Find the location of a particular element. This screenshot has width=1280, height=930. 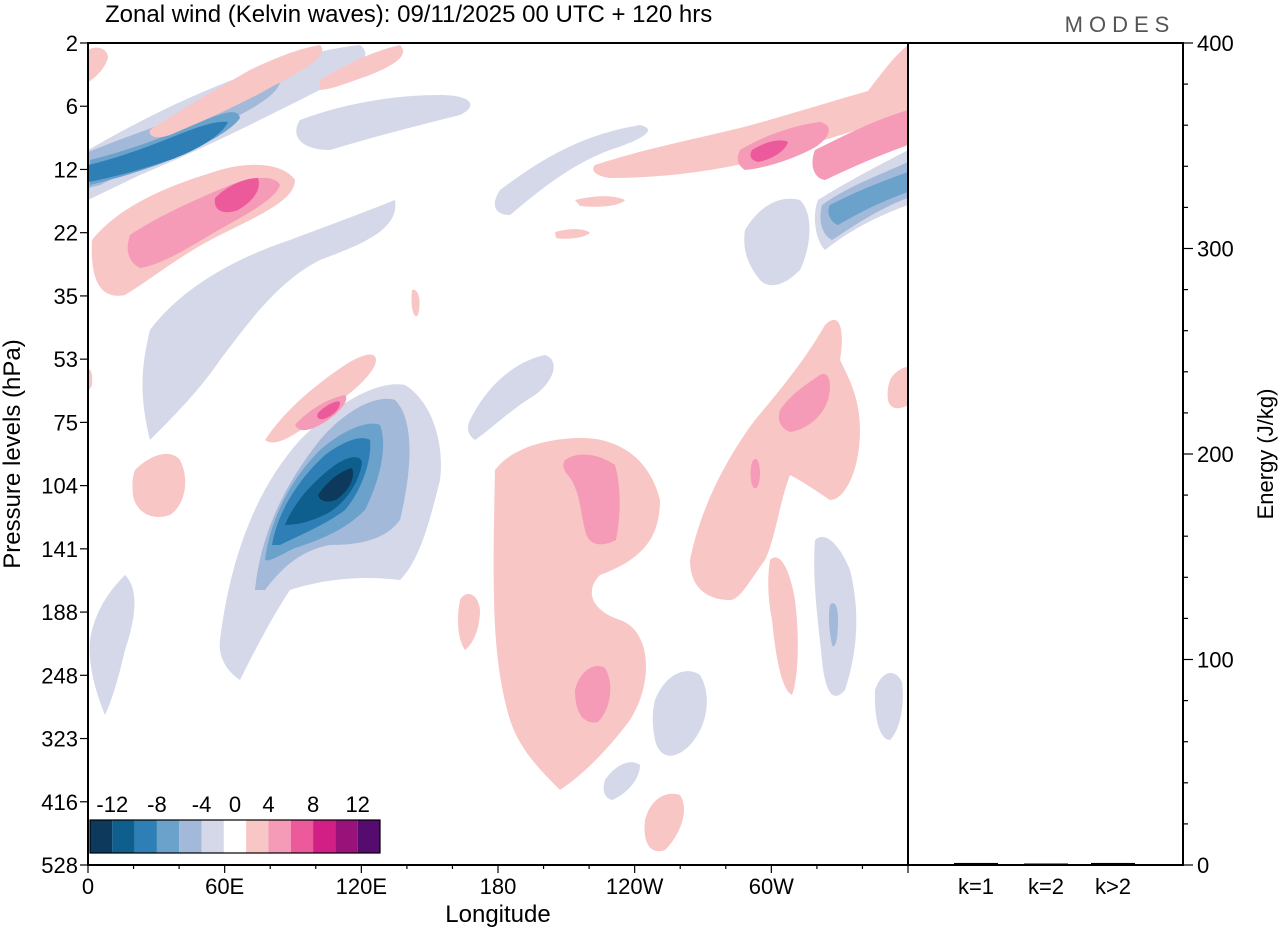

x-axis: 0 60E 120E 180 120W 60W is located at coordinates (495, 882).